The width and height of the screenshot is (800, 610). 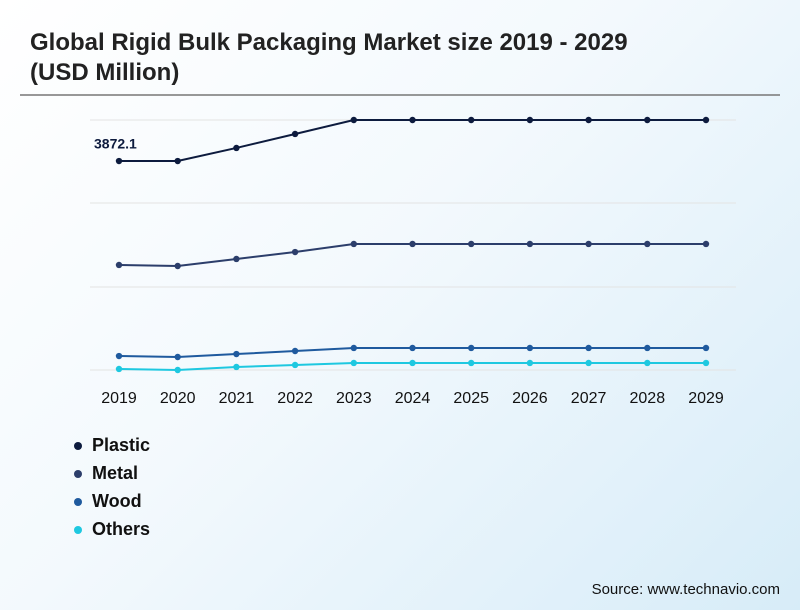 I want to click on legend-label: Others, so click(x=121, y=529).